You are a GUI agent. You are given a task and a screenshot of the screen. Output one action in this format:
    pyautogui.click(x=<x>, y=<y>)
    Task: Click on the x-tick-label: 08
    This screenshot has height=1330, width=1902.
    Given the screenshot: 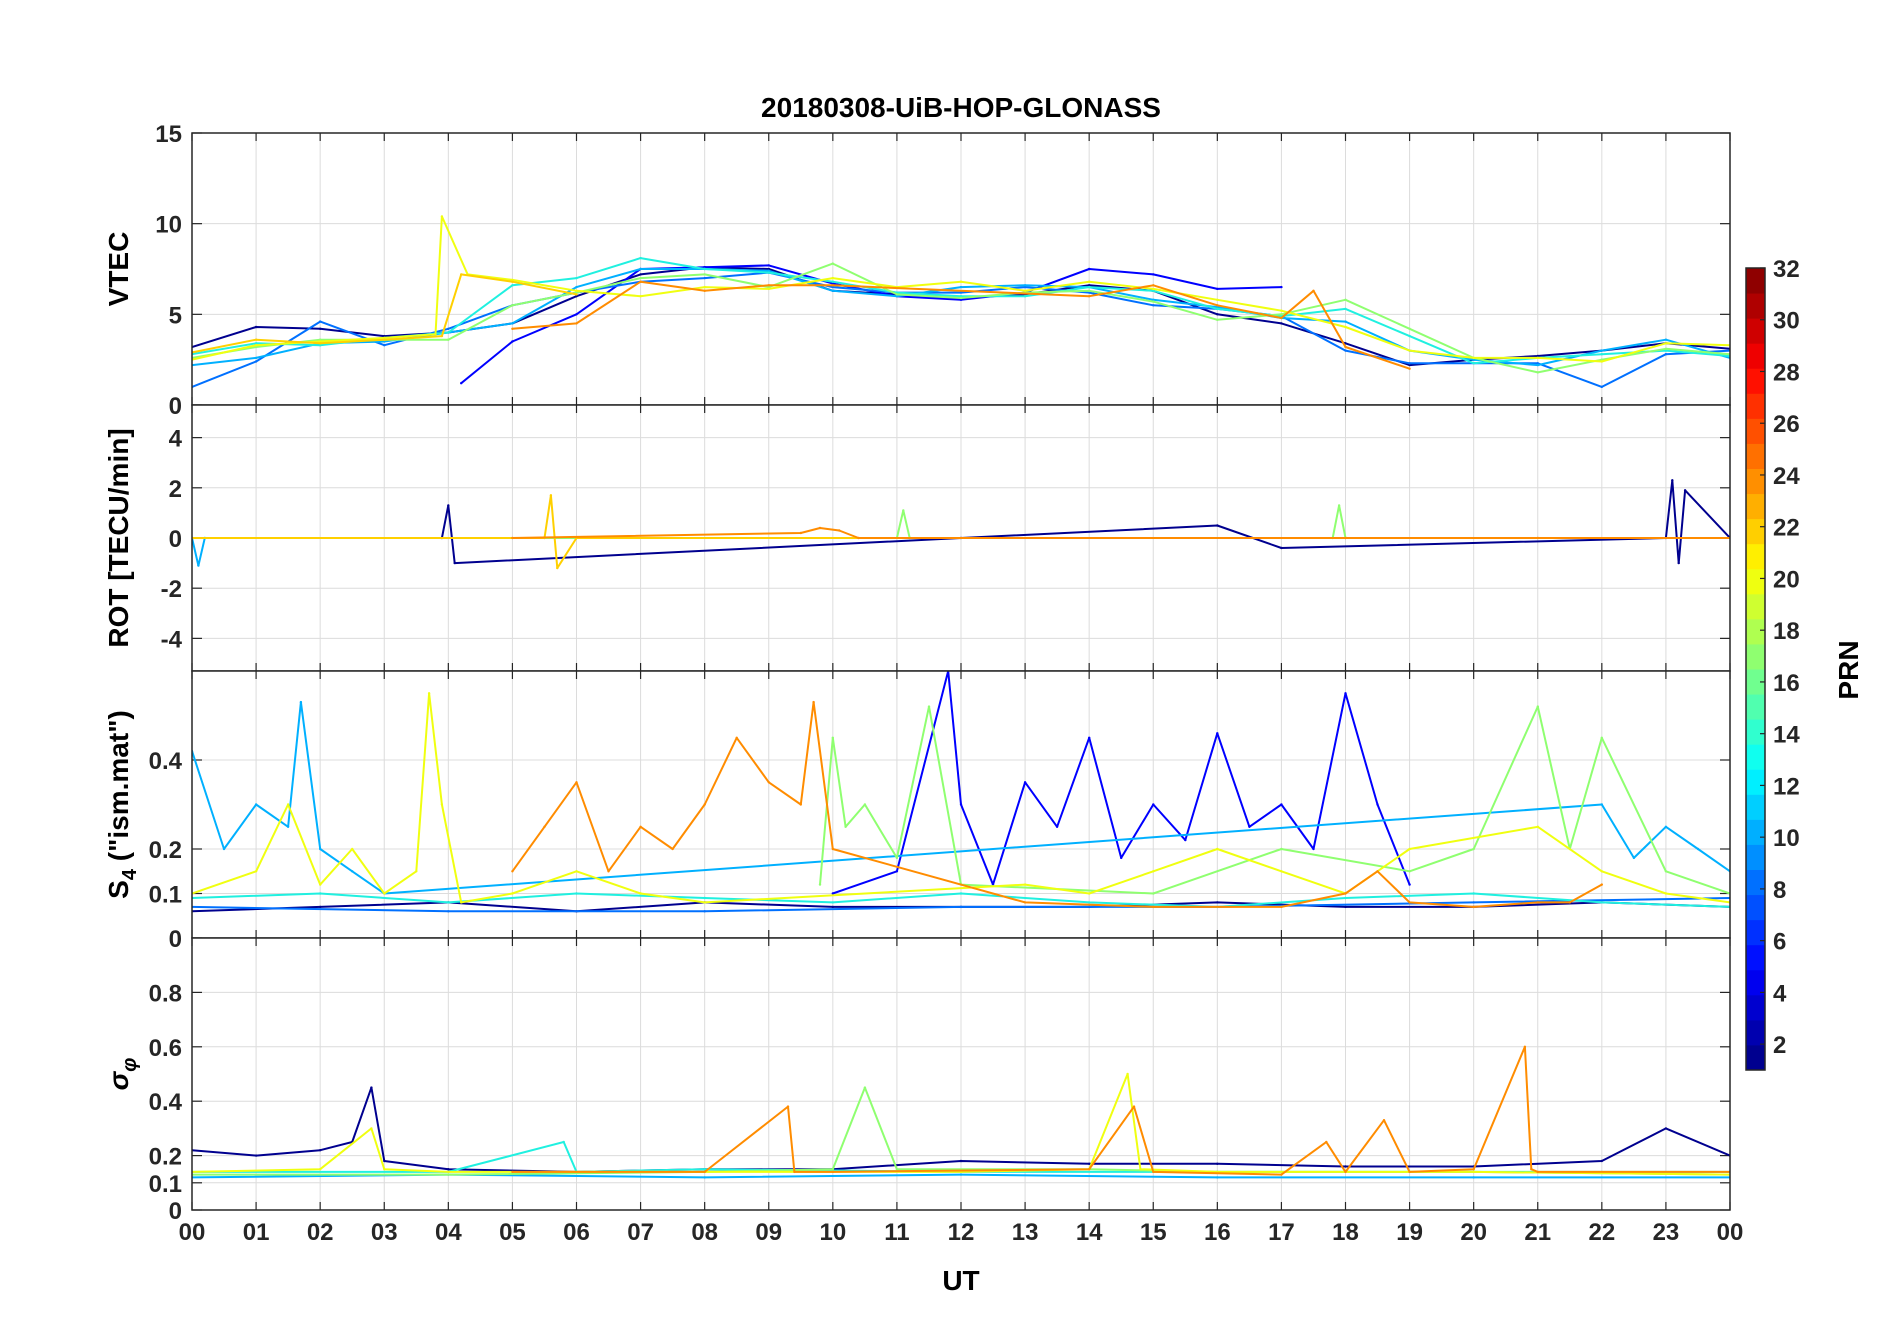 What is the action you would take?
    pyautogui.click(x=704, y=1232)
    